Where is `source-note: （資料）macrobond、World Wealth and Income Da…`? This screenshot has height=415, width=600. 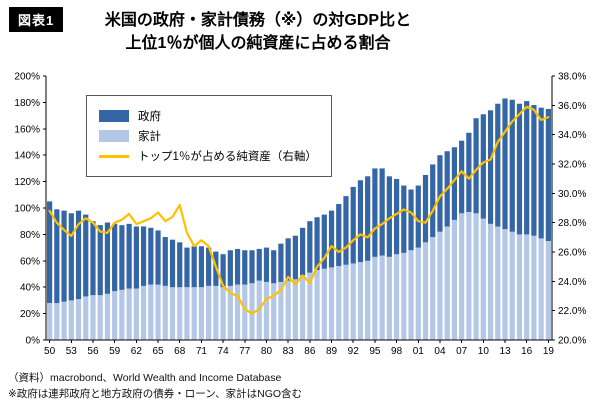 source-note: （資料）macrobond、World Wealth and Income Da… is located at coordinates (145, 378).